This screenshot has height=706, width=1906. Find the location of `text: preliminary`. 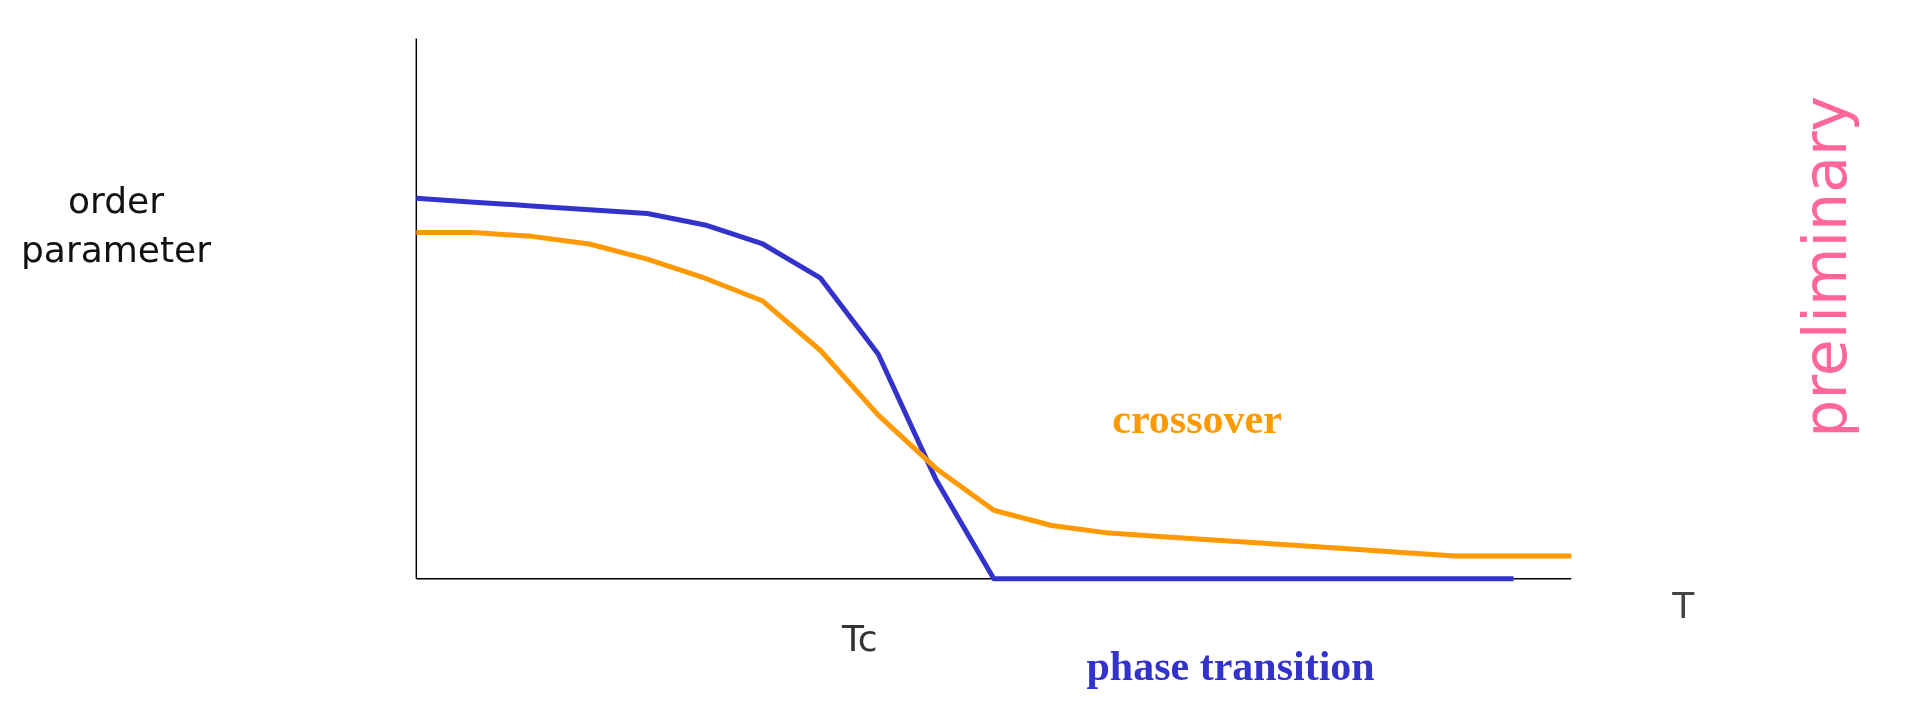

text: preliminary is located at coordinates (1825, 266).